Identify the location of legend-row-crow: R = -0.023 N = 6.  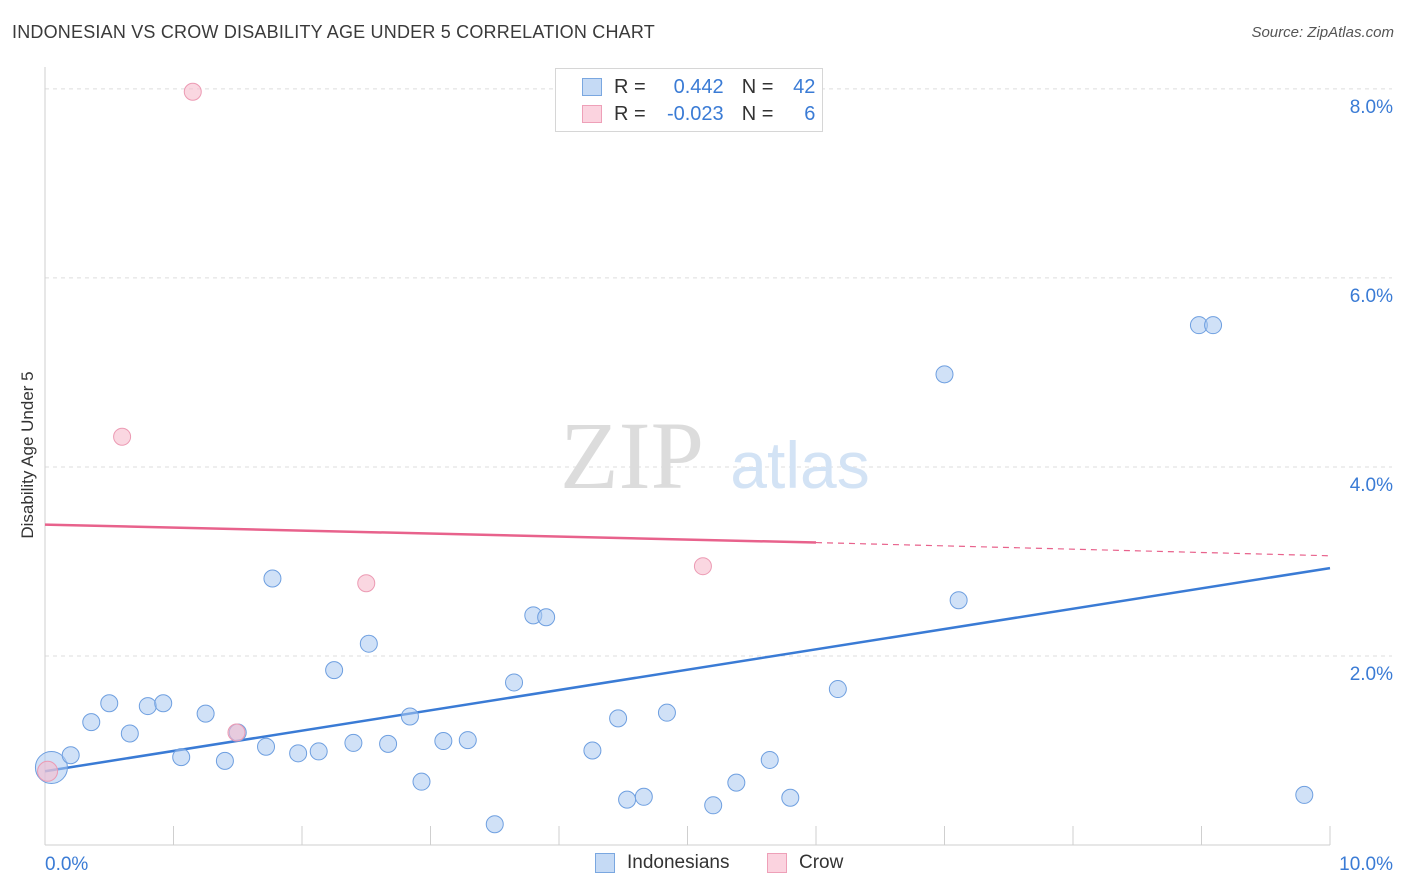
(698, 114).